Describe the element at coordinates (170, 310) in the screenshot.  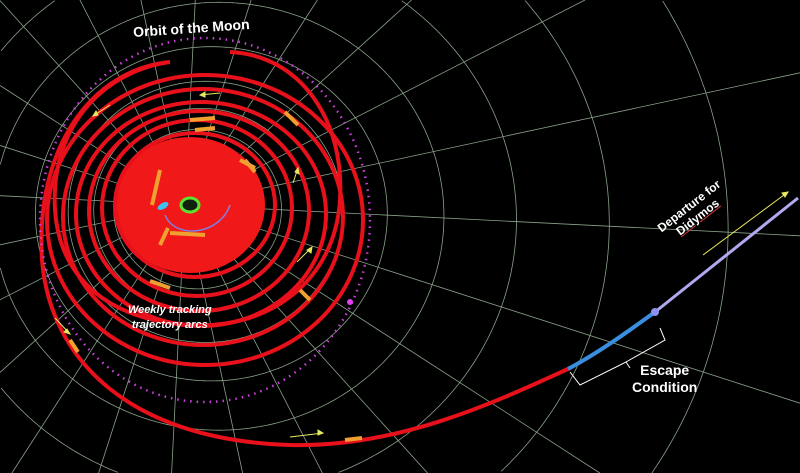
I see `weekly-label-line1: Weekly tracking` at that location.